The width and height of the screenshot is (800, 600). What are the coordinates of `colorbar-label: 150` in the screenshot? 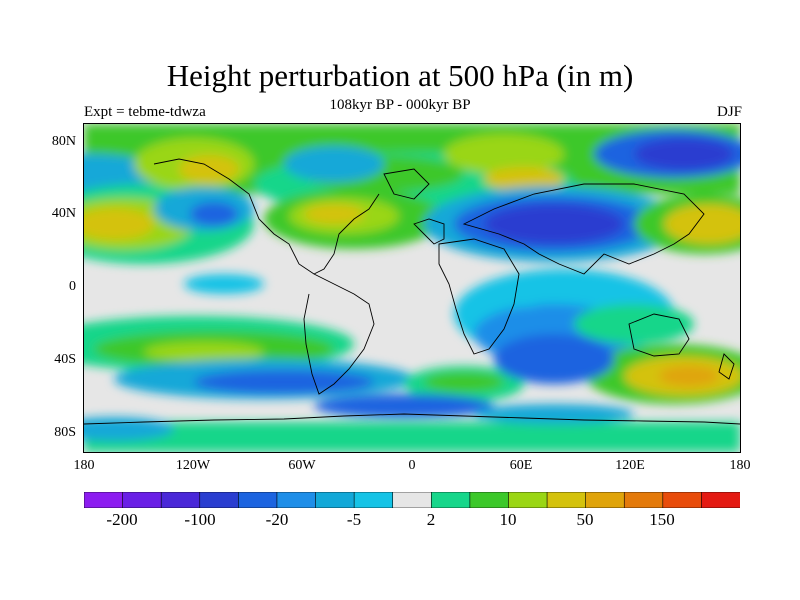 It's located at (662, 519).